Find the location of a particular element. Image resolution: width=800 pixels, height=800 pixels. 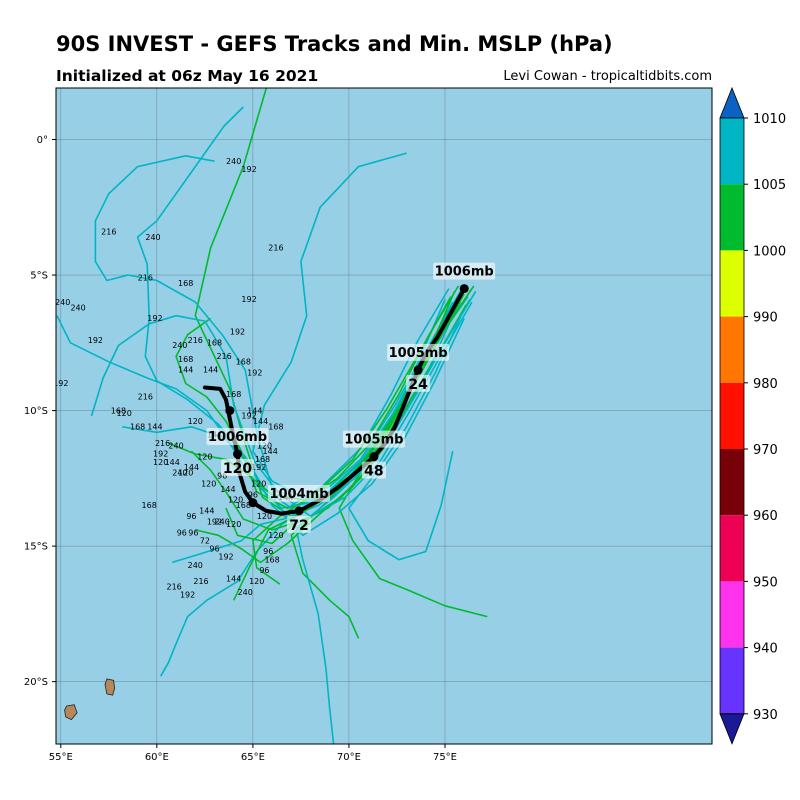

init-time: Initialized at 06z May 16 2021 is located at coordinates (187, 76).